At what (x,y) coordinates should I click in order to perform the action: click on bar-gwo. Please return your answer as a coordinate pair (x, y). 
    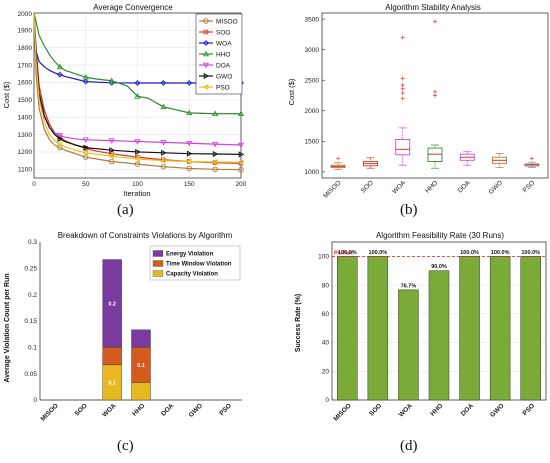
    Looking at the image, I should click on (500, 328).